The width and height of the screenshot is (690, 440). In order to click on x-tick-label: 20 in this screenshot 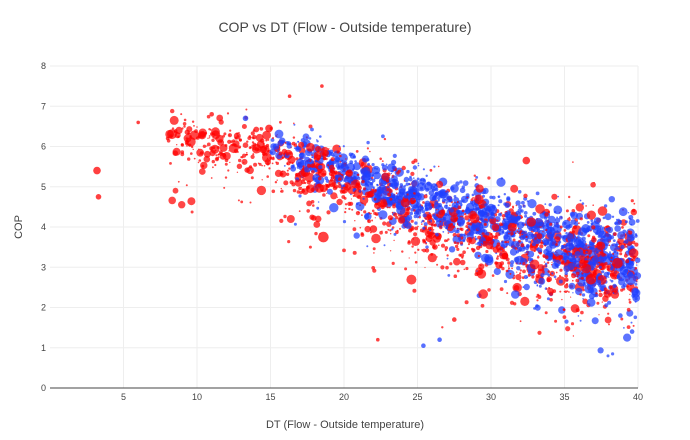, I will do `click(344, 397)`.